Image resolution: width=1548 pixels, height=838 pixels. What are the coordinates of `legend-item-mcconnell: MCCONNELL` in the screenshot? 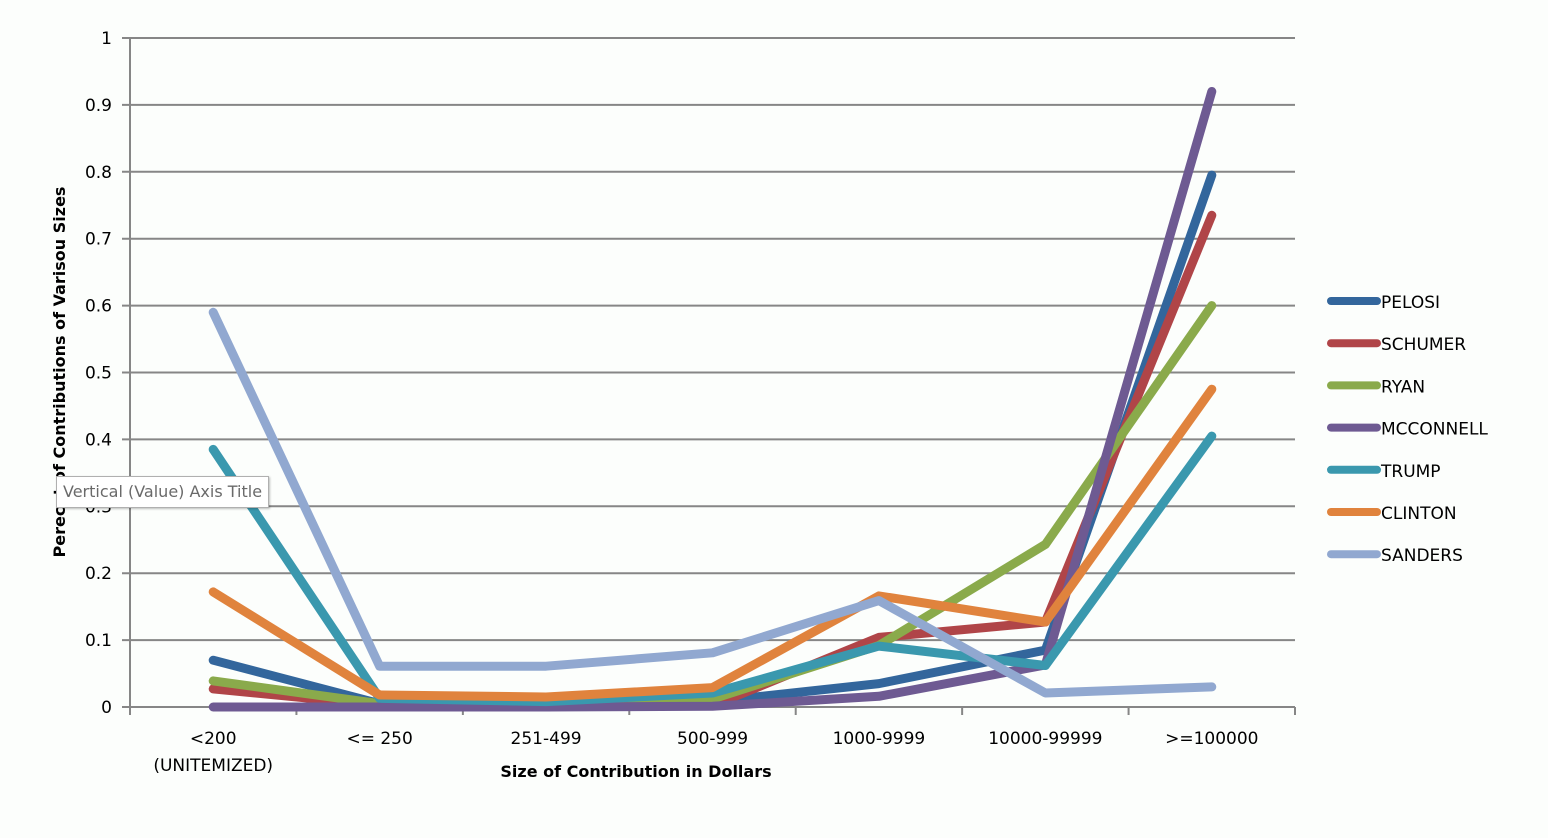 It's located at (1407, 430).